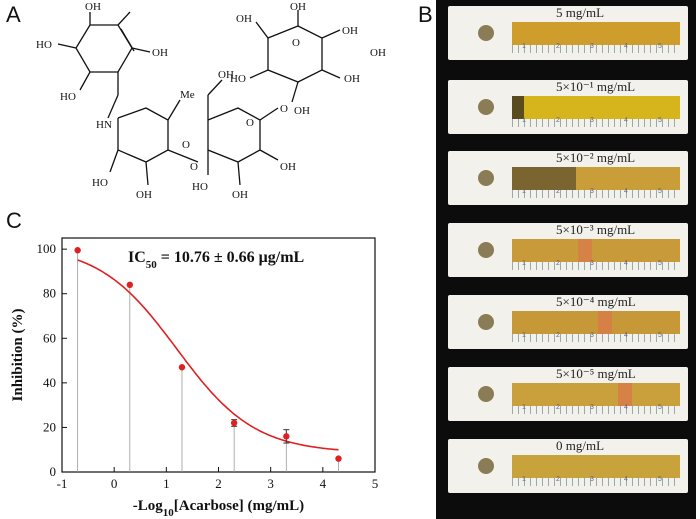 The height and width of the screenshot is (519, 700). I want to click on test-strip: 1 2 3 4 5 5×10⁻² mg/mL, so click(568, 177).